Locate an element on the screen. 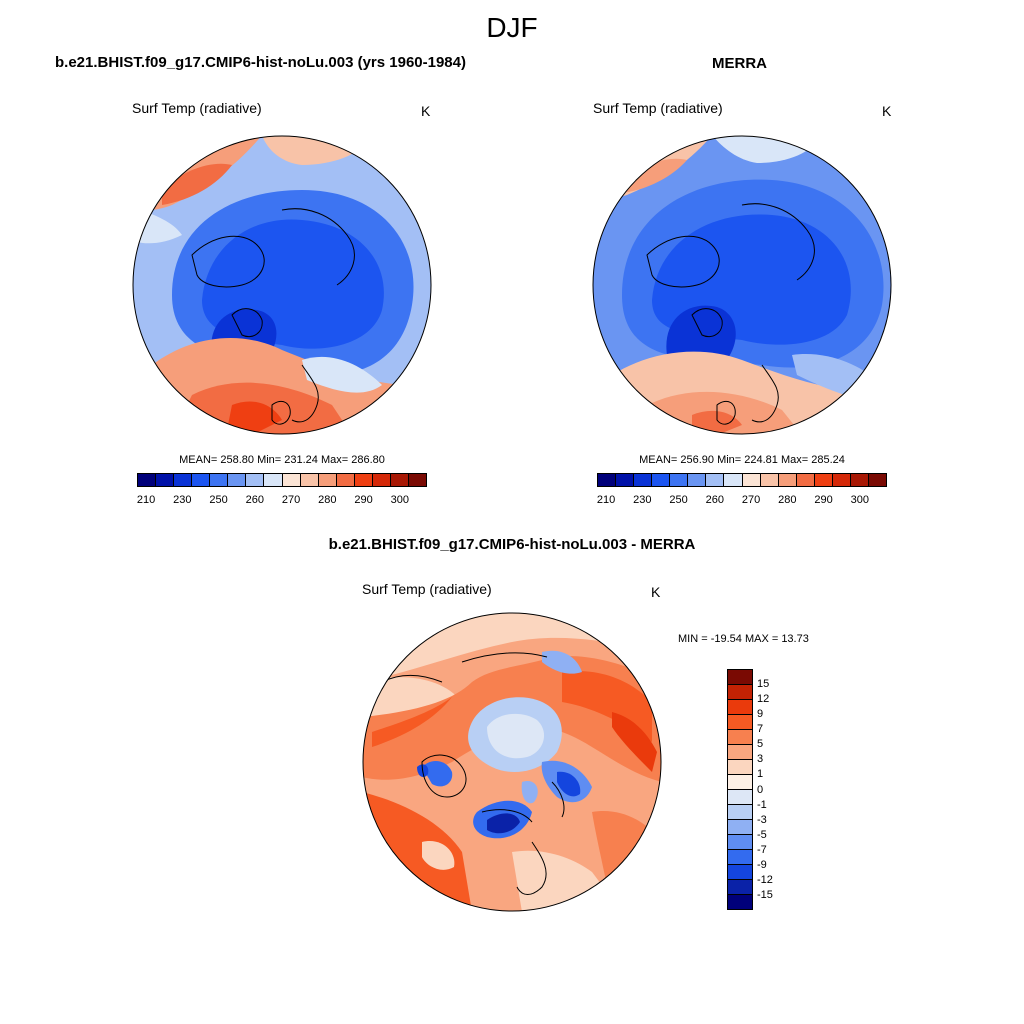 Image resolution: width=1024 pixels, height=1024 pixels. colorbar-tick-label: -12 is located at coordinates (765, 879).